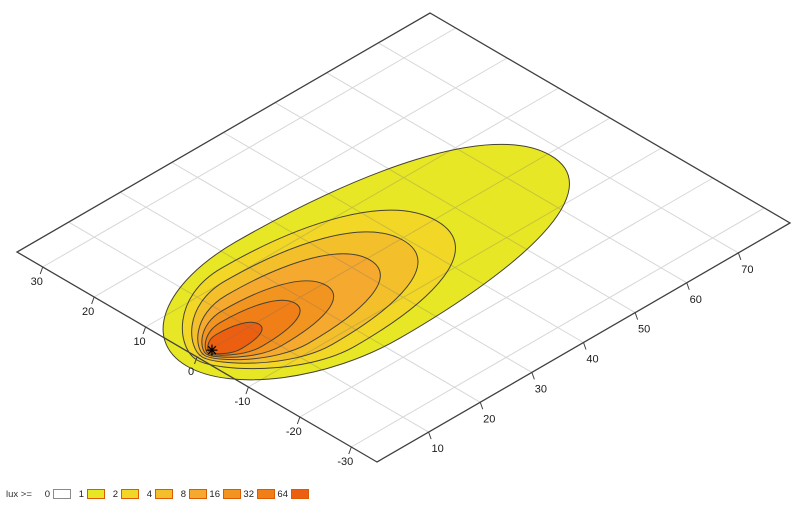 The width and height of the screenshot is (800, 514). Describe the element at coordinates (81, 494) in the screenshot. I see `legend-value-label: 1` at that location.